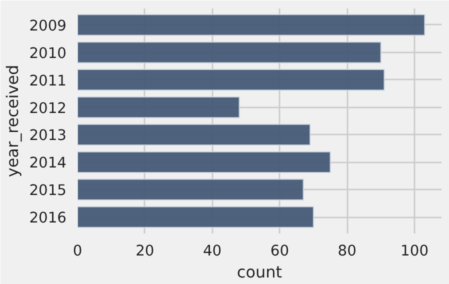 This screenshot has height=284, width=449. Describe the element at coordinates (12, 121) in the screenshot. I see `y-axis-title: year_received` at that location.